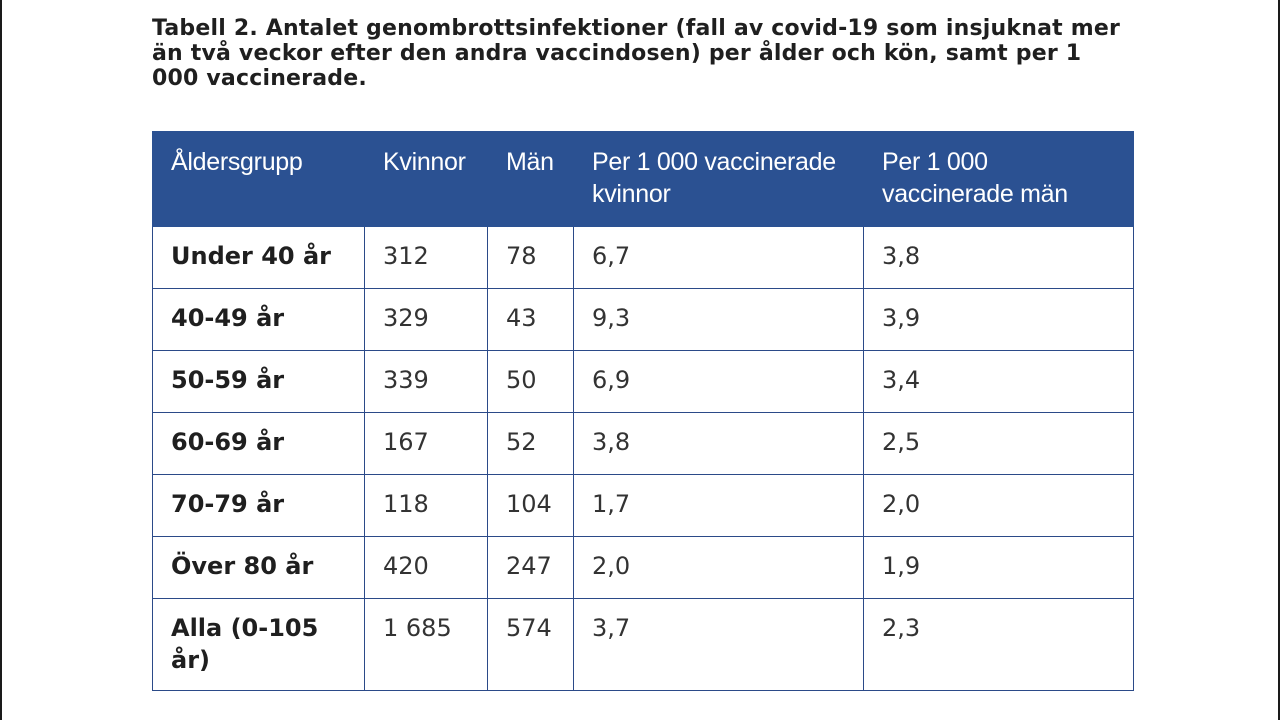 Image resolution: width=1280 pixels, height=720 pixels. What do you see at coordinates (258, 443) in the screenshot?
I see `age-group-cell: 60-69 år` at bounding box center [258, 443].